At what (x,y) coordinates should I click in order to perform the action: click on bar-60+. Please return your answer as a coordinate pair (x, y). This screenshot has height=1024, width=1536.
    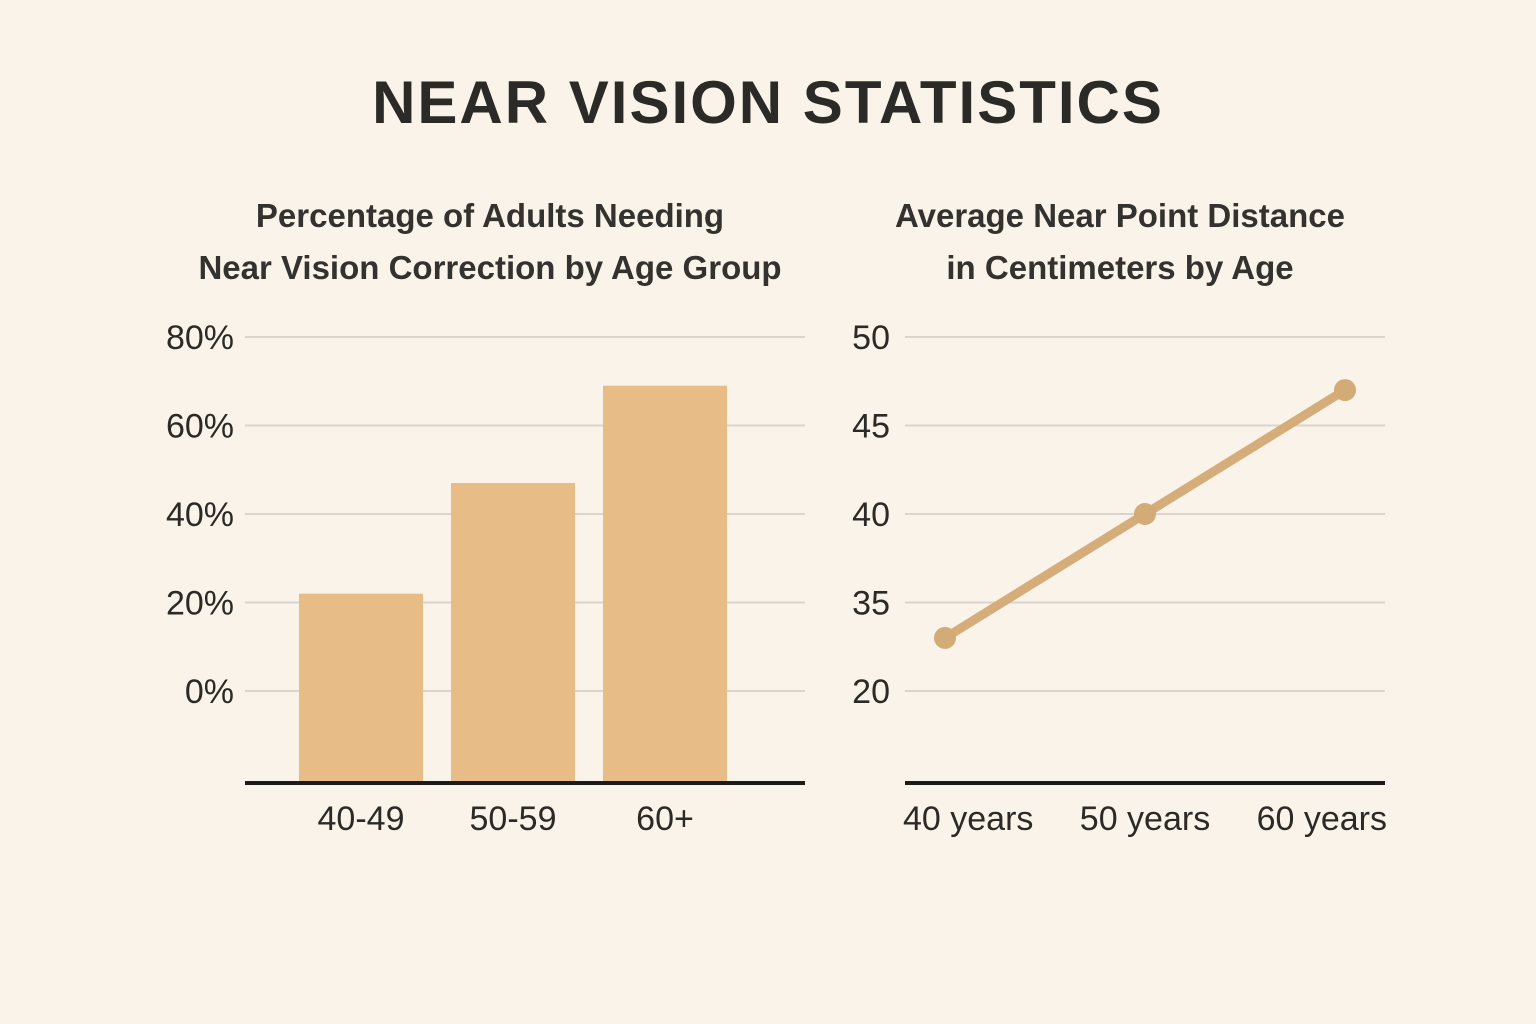
    Looking at the image, I should click on (665, 585).